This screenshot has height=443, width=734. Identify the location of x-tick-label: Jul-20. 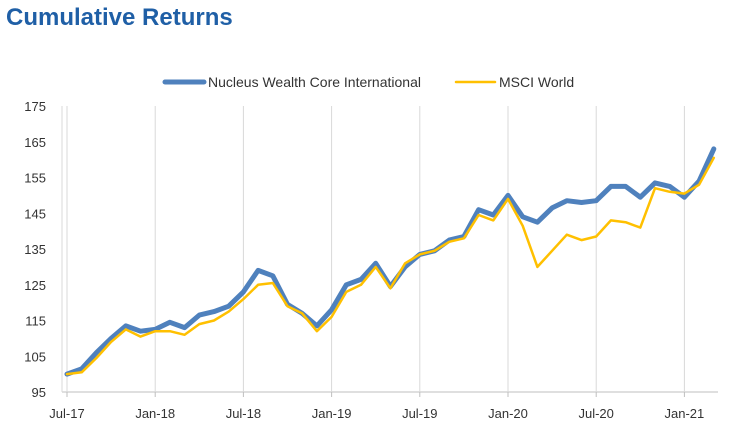
(595, 413).